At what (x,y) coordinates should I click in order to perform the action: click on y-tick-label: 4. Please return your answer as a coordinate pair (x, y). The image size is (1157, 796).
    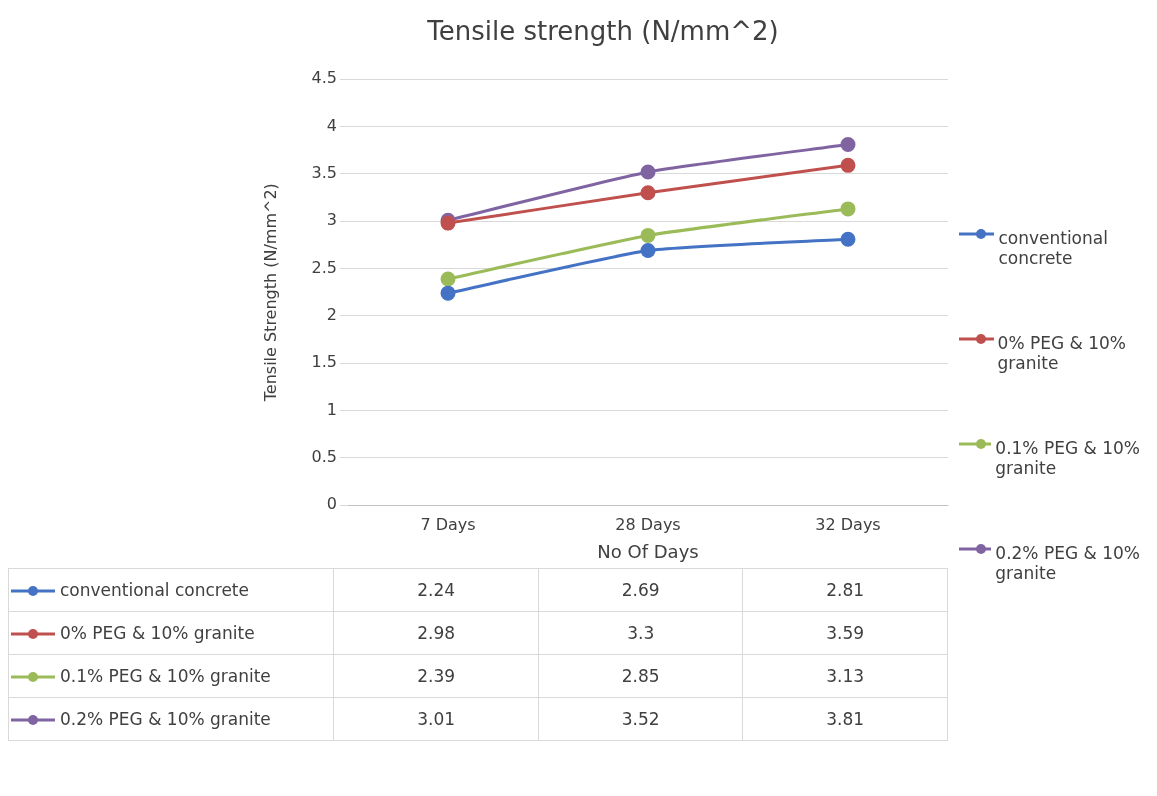
    Looking at the image, I should click on (331, 125).